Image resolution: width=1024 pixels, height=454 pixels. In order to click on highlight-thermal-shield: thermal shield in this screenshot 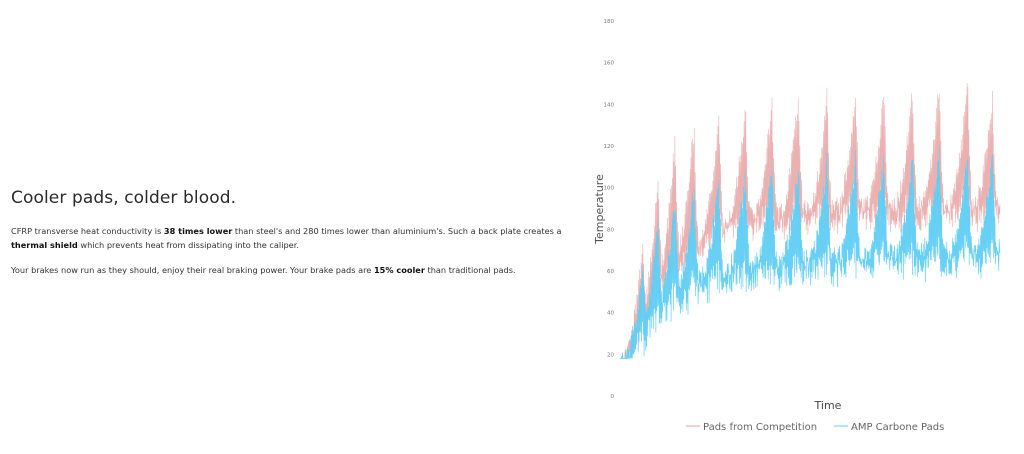, I will do `click(44, 244)`.